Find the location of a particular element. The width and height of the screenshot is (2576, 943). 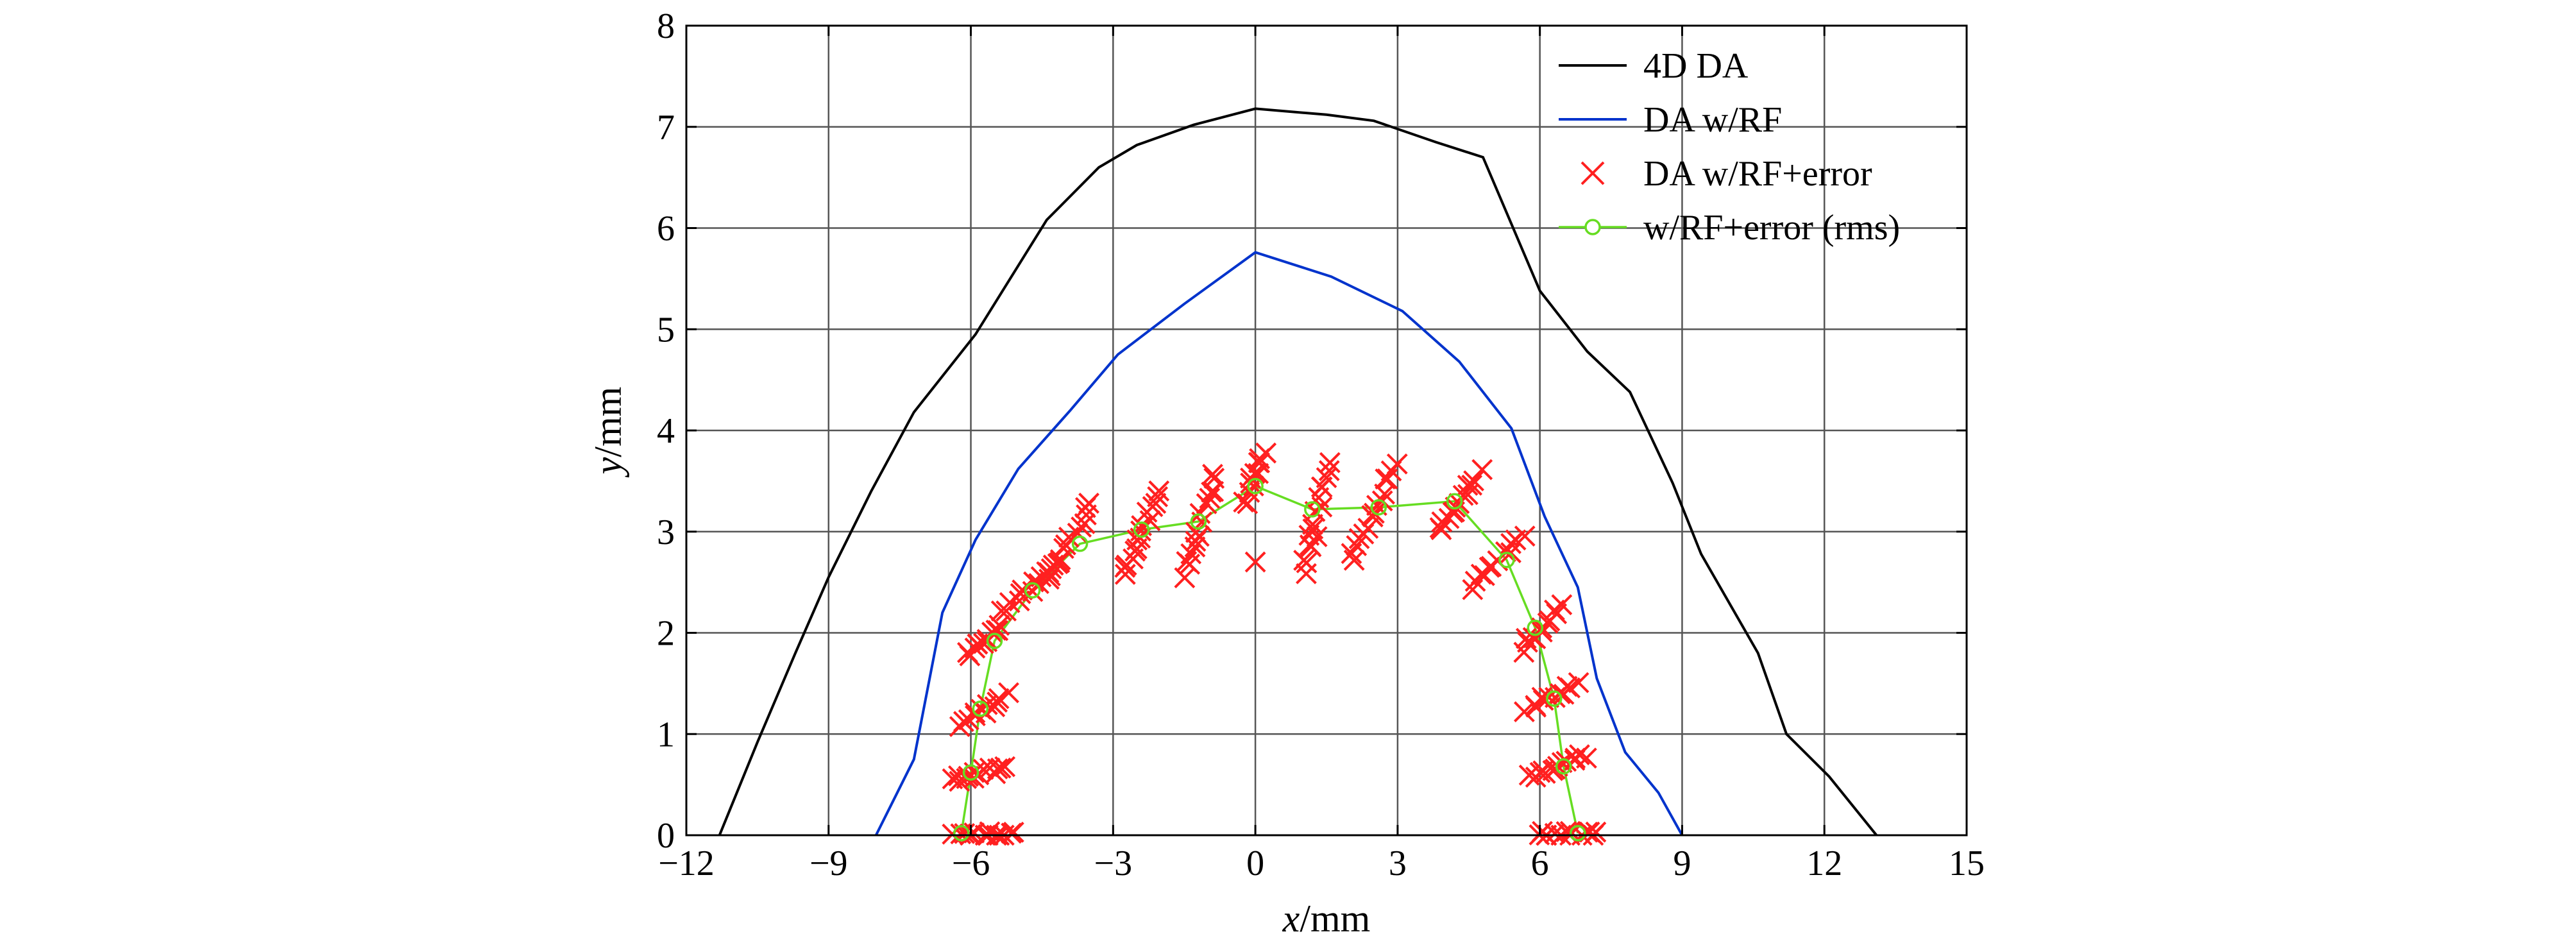

y-tick-label: 1 is located at coordinates (666, 734).